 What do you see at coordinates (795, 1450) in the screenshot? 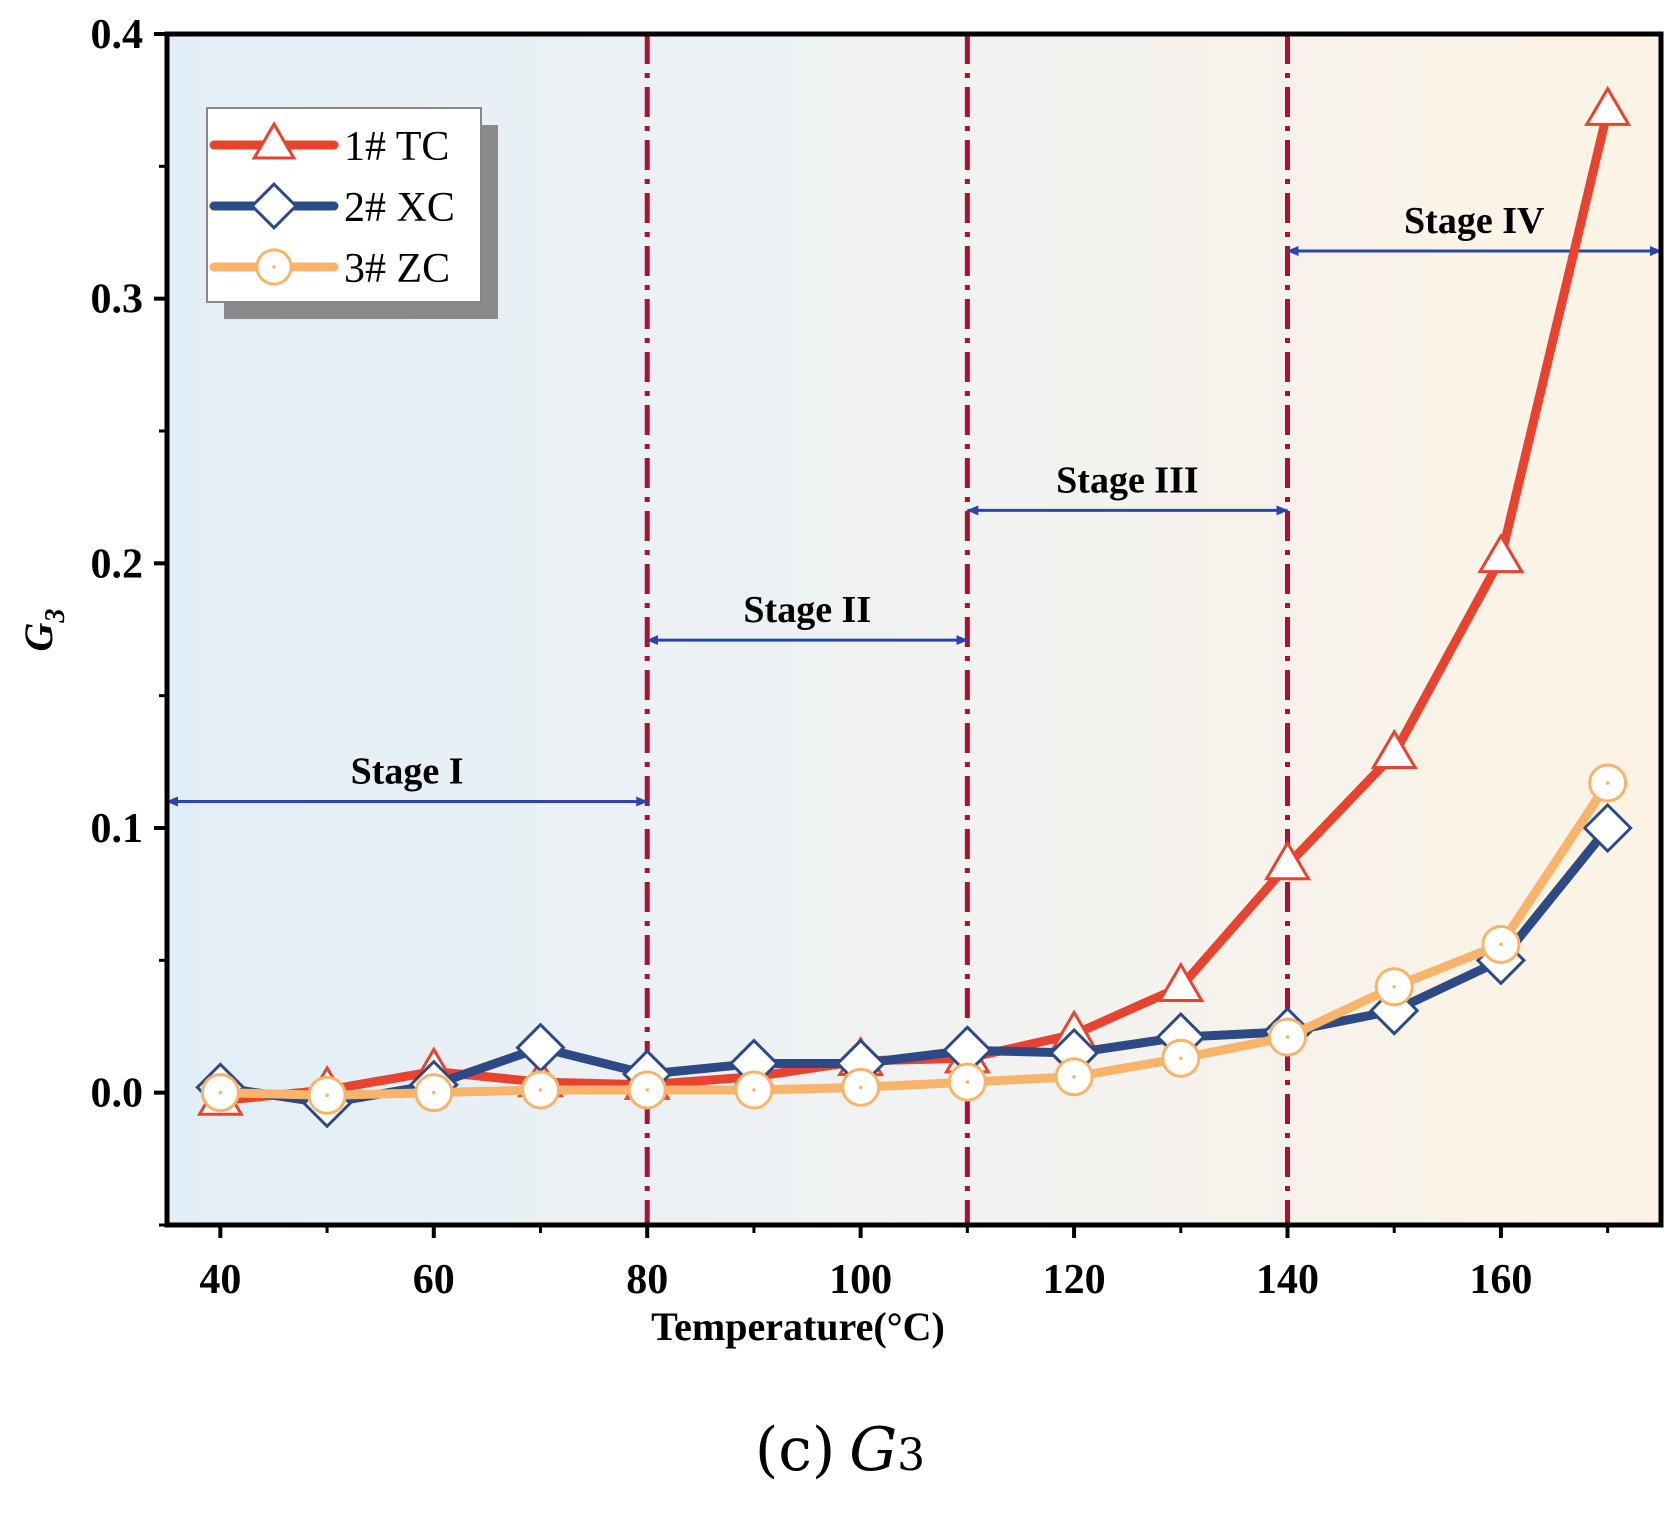
I see `caption-panel: (c)` at bounding box center [795, 1450].